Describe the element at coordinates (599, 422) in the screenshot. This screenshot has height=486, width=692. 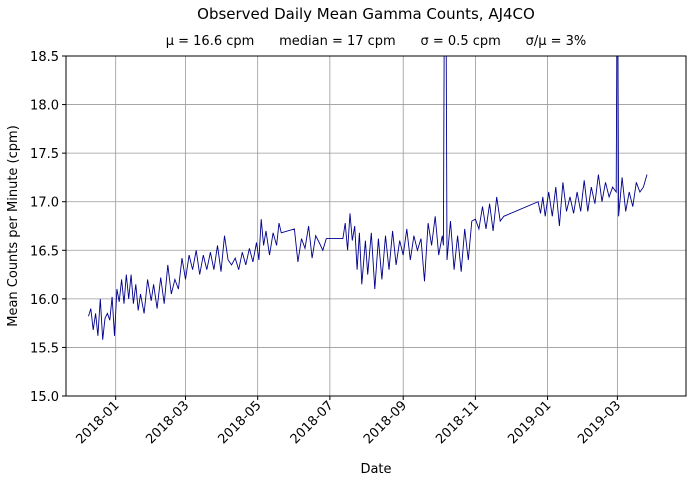
I see `x-tick-label: 2019-03` at that location.